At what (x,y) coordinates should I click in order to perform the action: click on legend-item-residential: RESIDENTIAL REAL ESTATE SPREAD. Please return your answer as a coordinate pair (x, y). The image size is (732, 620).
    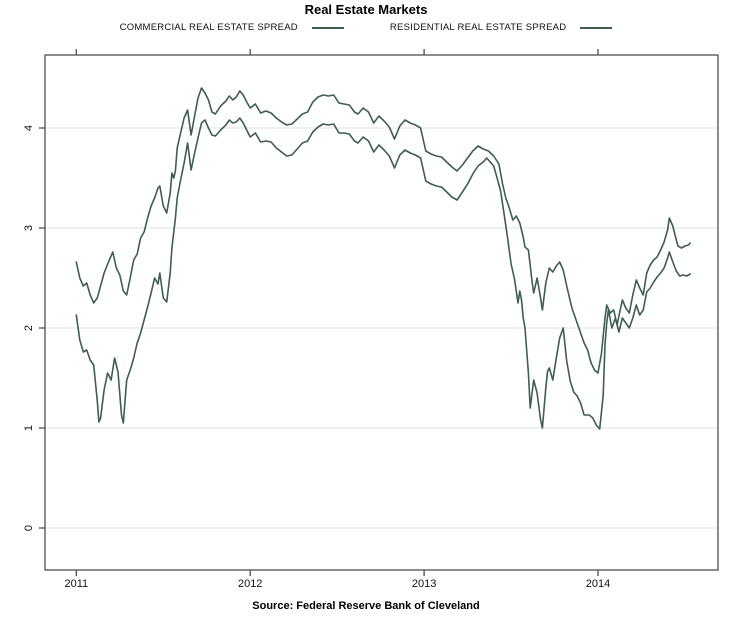
    Looking at the image, I should click on (501, 27).